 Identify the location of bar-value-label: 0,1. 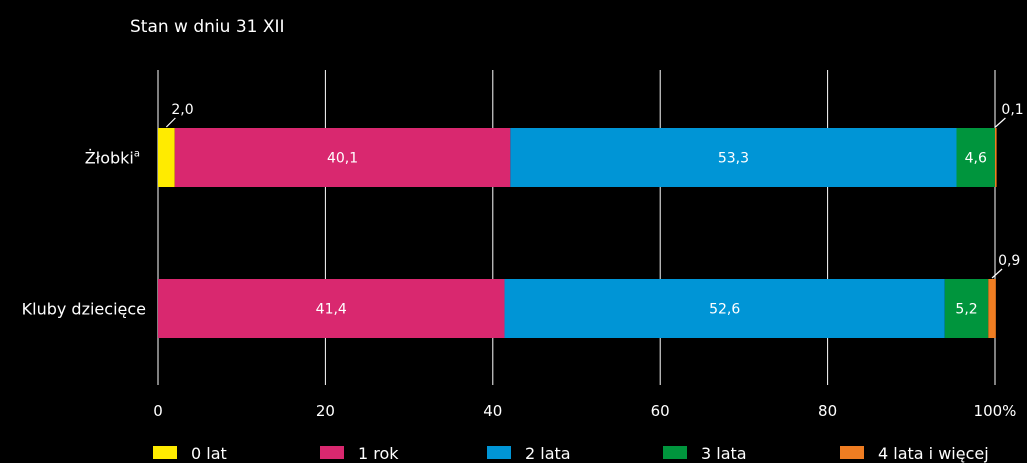
(1012, 110).